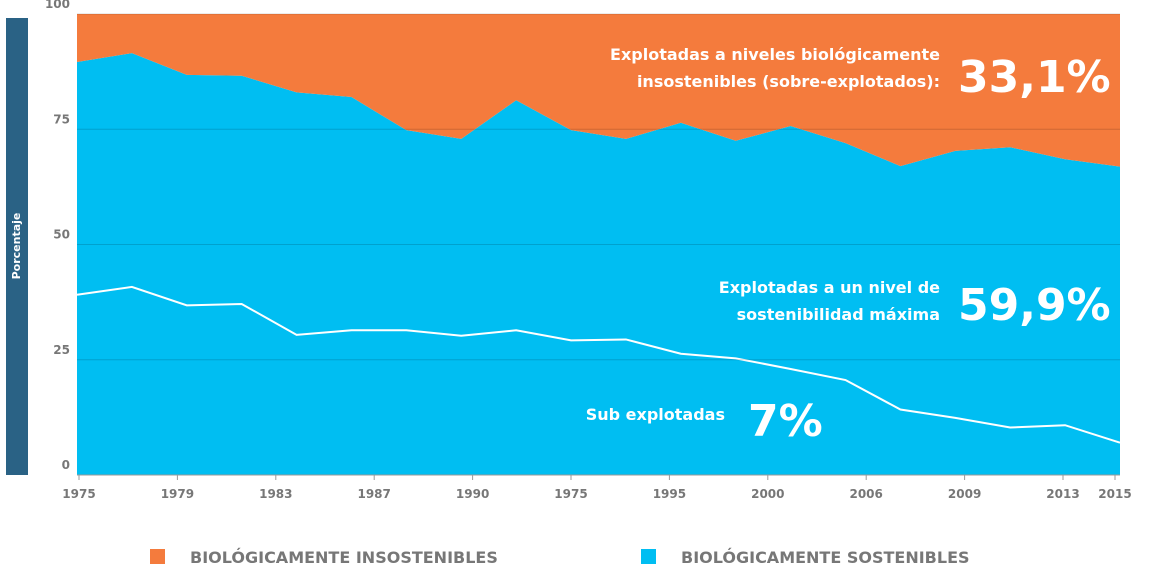 The height and width of the screenshot is (569, 1150). What do you see at coordinates (1034, 305) in the screenshot?
I see `annotation-value: 59,9%` at bounding box center [1034, 305].